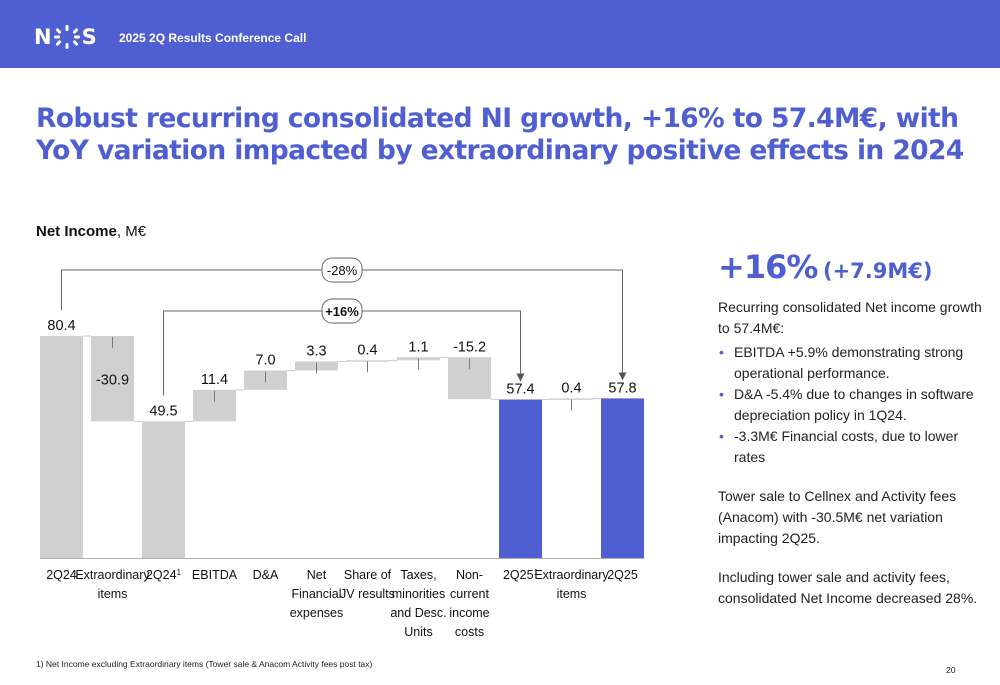  I want to click on bar-value-label: 49.5, so click(163, 411).